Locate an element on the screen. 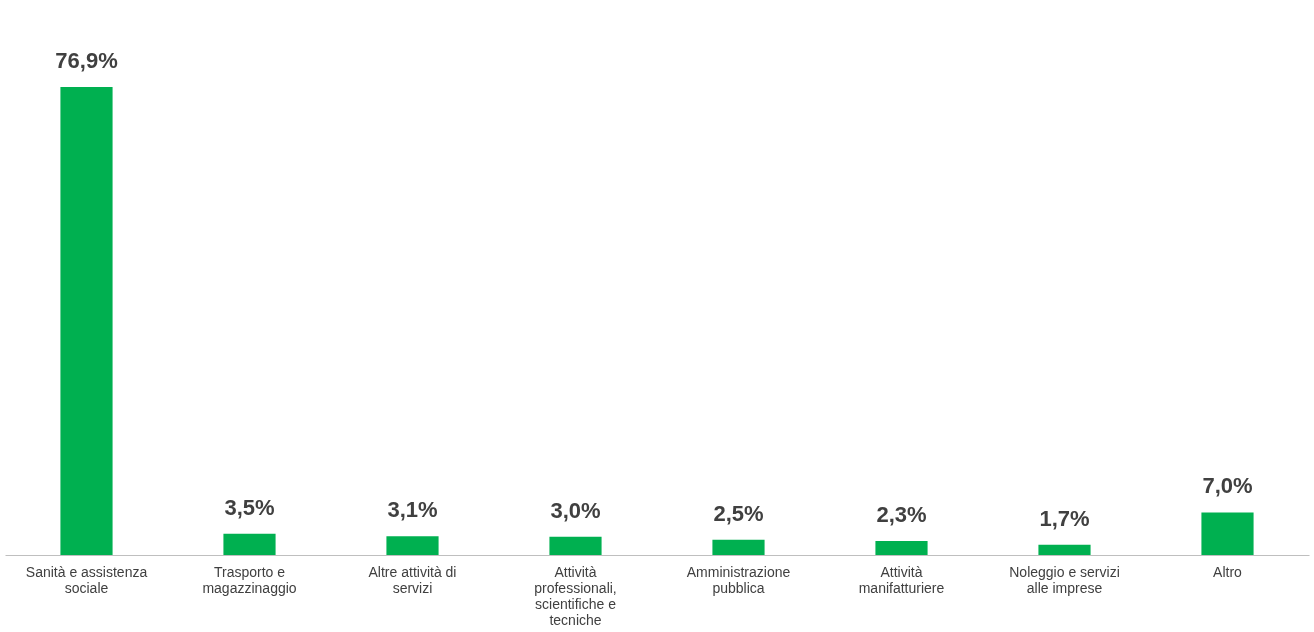 The width and height of the screenshot is (1314, 632). x-tick-label: Altro is located at coordinates (1228, 571).